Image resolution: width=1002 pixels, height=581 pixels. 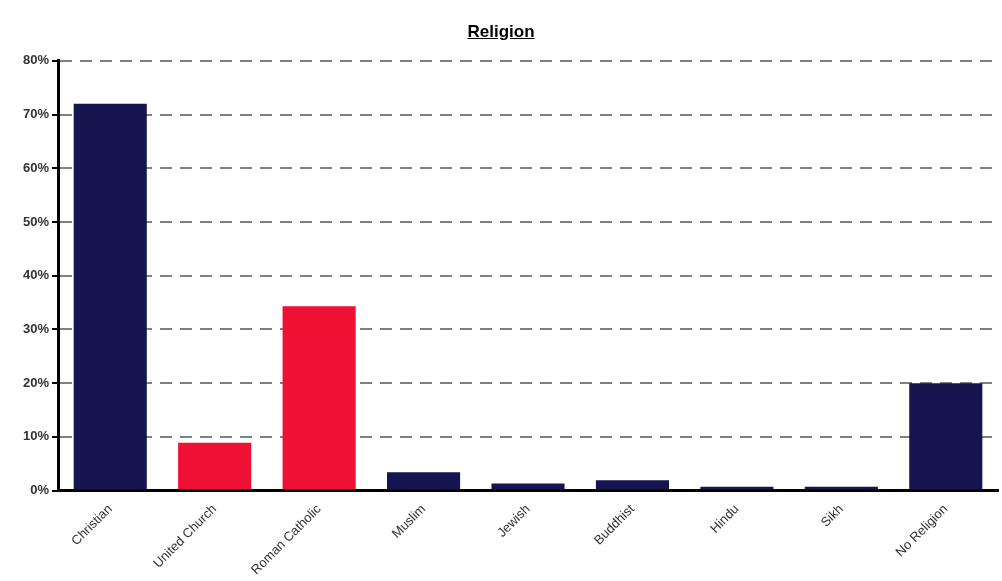 I want to click on x-tick-label: Sikh, so click(x=831, y=515).